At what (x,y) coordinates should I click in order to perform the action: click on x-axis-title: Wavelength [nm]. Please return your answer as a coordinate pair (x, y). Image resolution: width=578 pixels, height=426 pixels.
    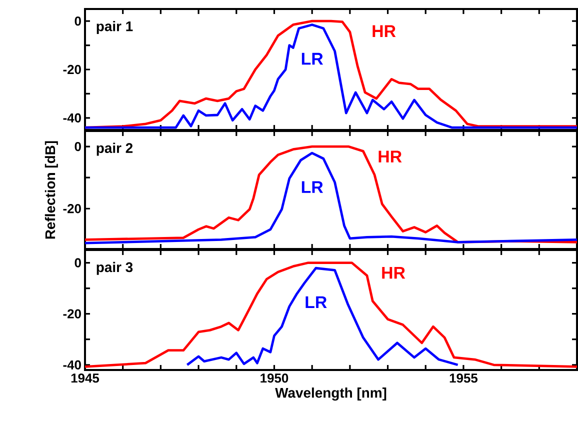
    Looking at the image, I should click on (330, 394).